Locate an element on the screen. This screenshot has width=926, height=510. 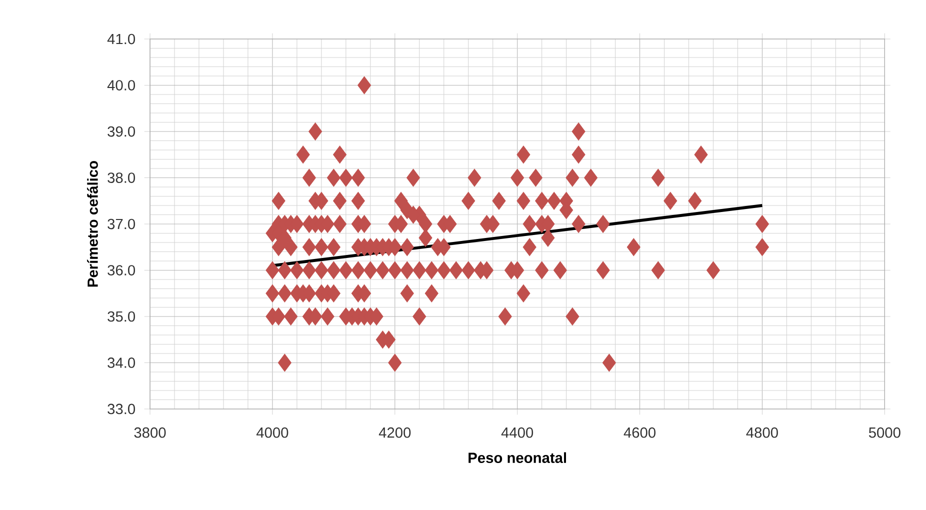
y-tick-label: 35.0 is located at coordinates (122, 316).